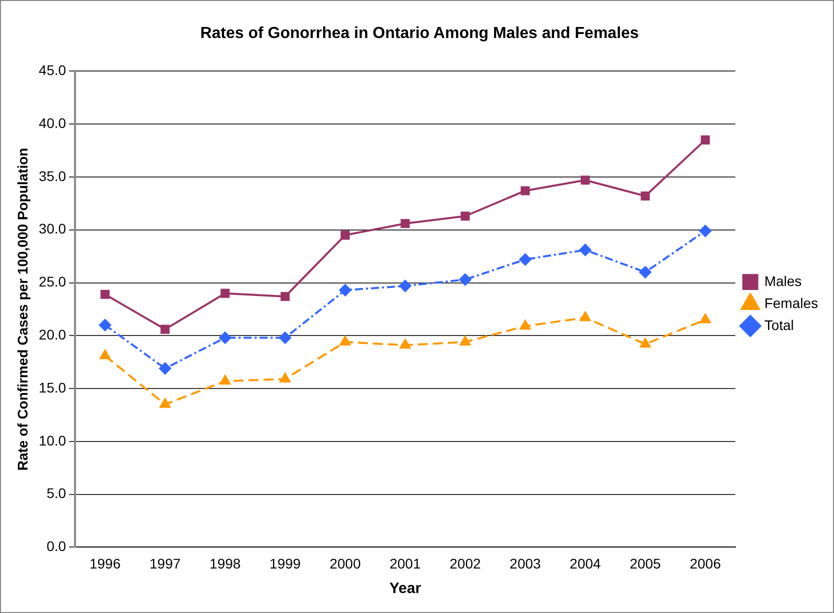 This screenshot has height=613, width=834. What do you see at coordinates (52, 70) in the screenshot?
I see `y-tick-label: 45.0` at bounding box center [52, 70].